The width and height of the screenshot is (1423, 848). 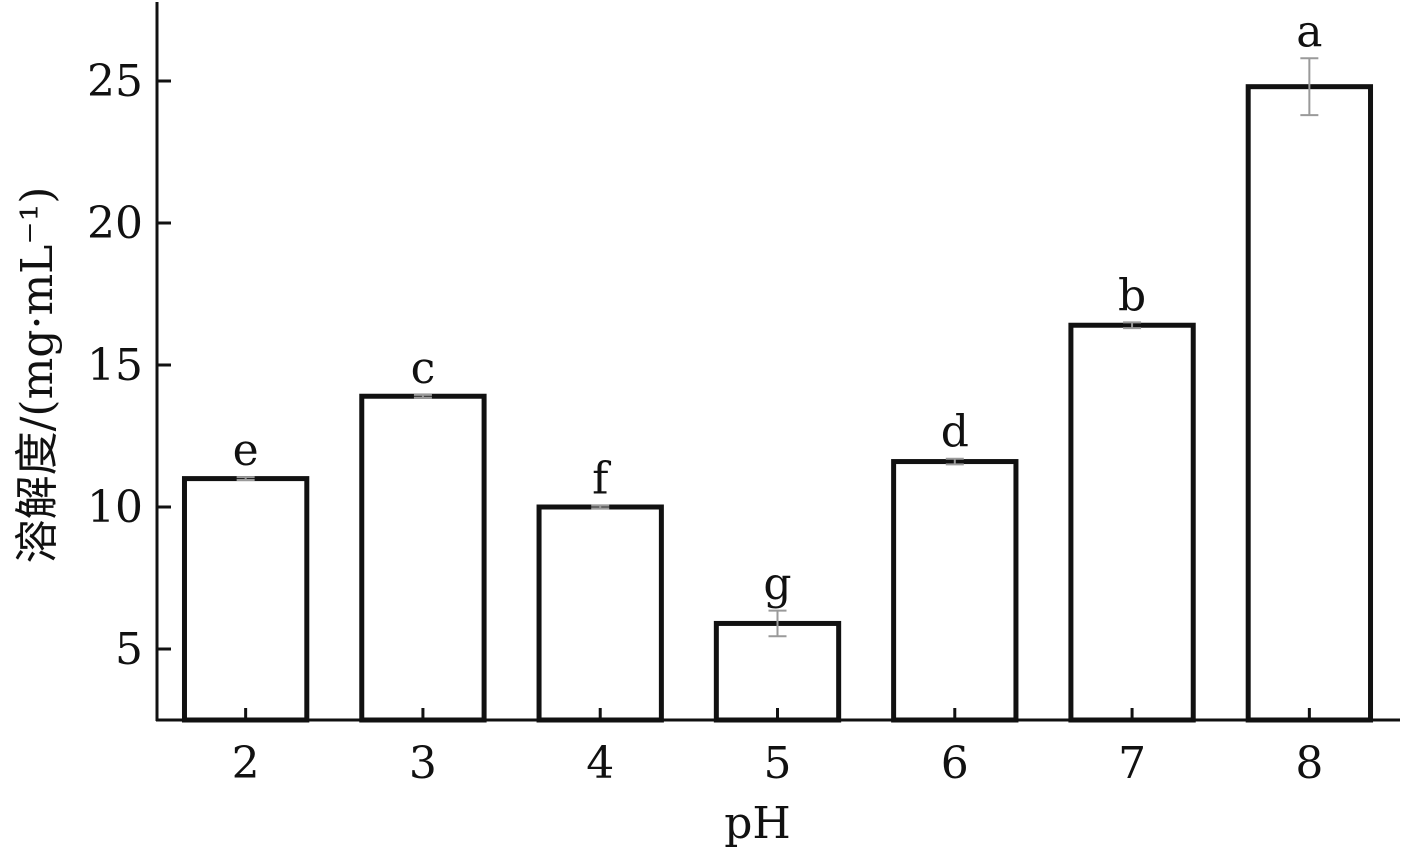 I want to click on bar-group: a, so click(x=1309, y=364).